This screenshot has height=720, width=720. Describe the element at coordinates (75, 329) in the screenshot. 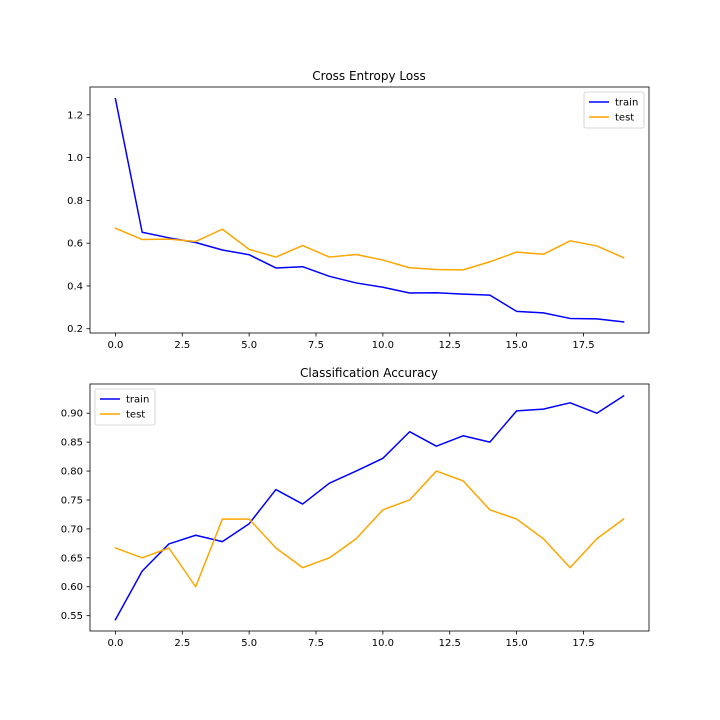

I see `y-tick-label: 0.2` at that location.